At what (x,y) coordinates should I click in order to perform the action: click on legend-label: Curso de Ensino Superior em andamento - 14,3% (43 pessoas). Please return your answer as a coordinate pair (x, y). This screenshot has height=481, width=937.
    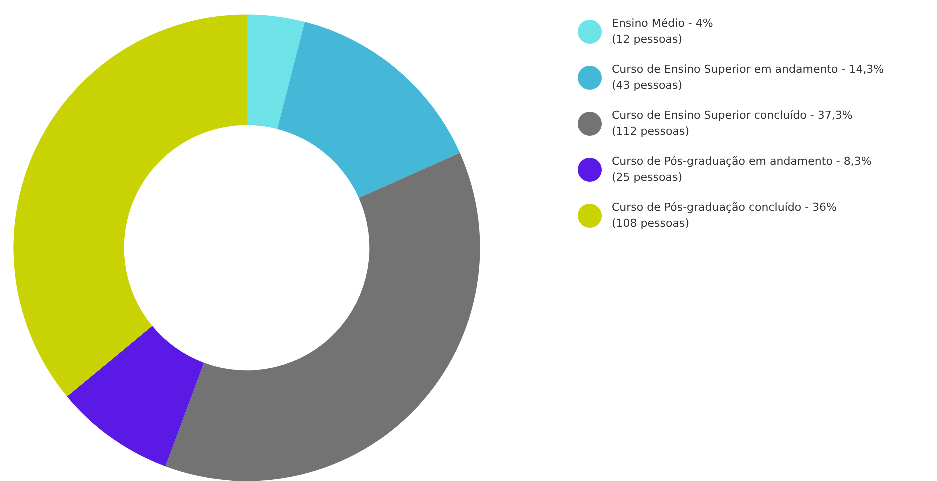
    Looking at the image, I should click on (748, 78).